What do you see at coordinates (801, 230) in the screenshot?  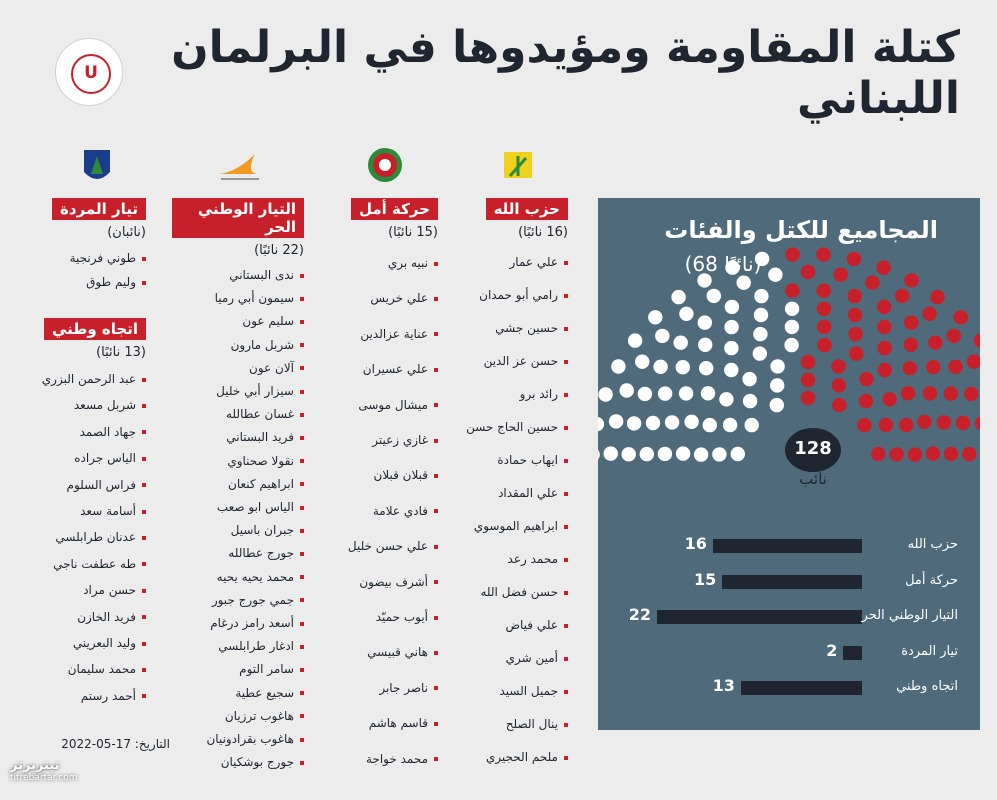 I see `panel-title: المجاميع للكتل والفئات` at bounding box center [801, 230].